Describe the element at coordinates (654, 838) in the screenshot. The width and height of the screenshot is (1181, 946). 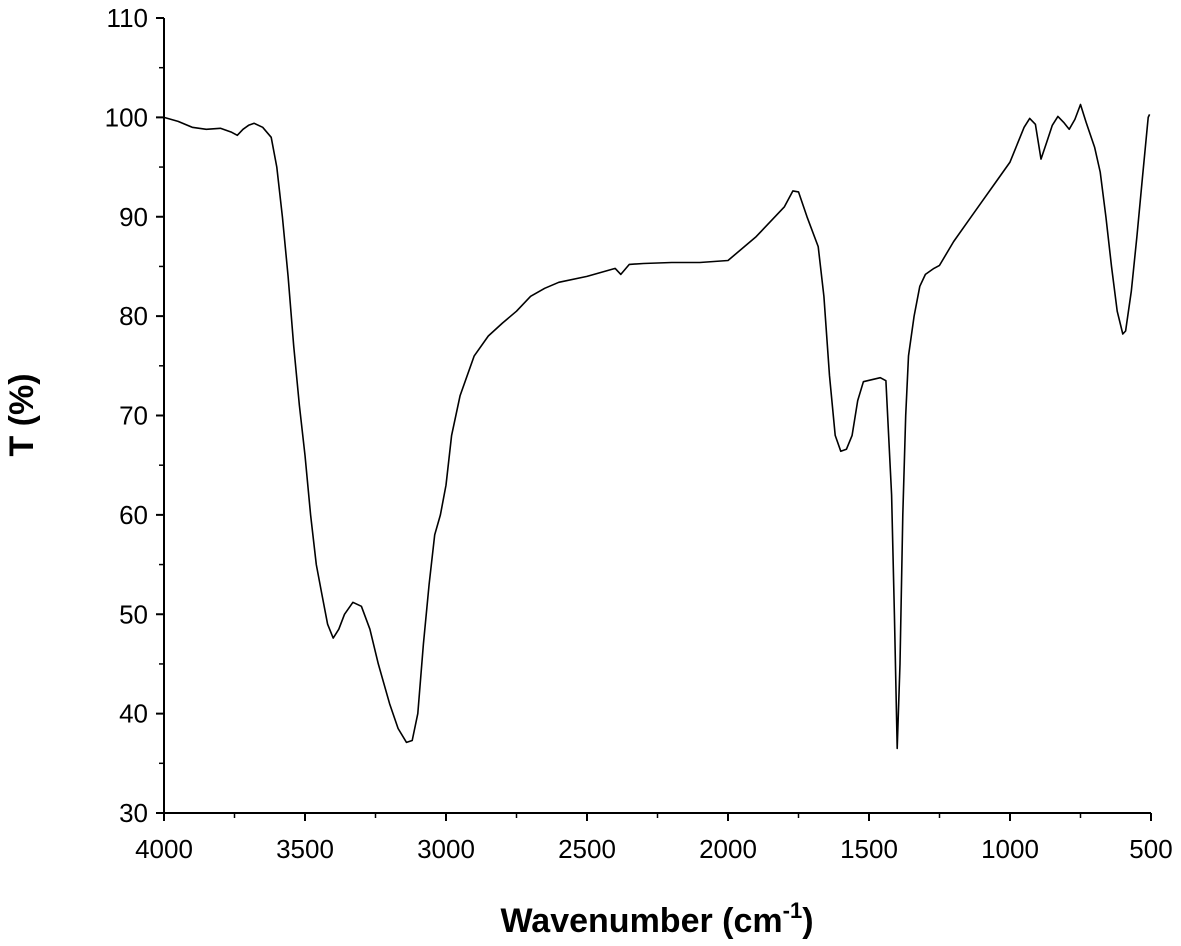
I see `x-ticks: 4000 3500 3000 2500 2000 1500 1000 500` at that location.